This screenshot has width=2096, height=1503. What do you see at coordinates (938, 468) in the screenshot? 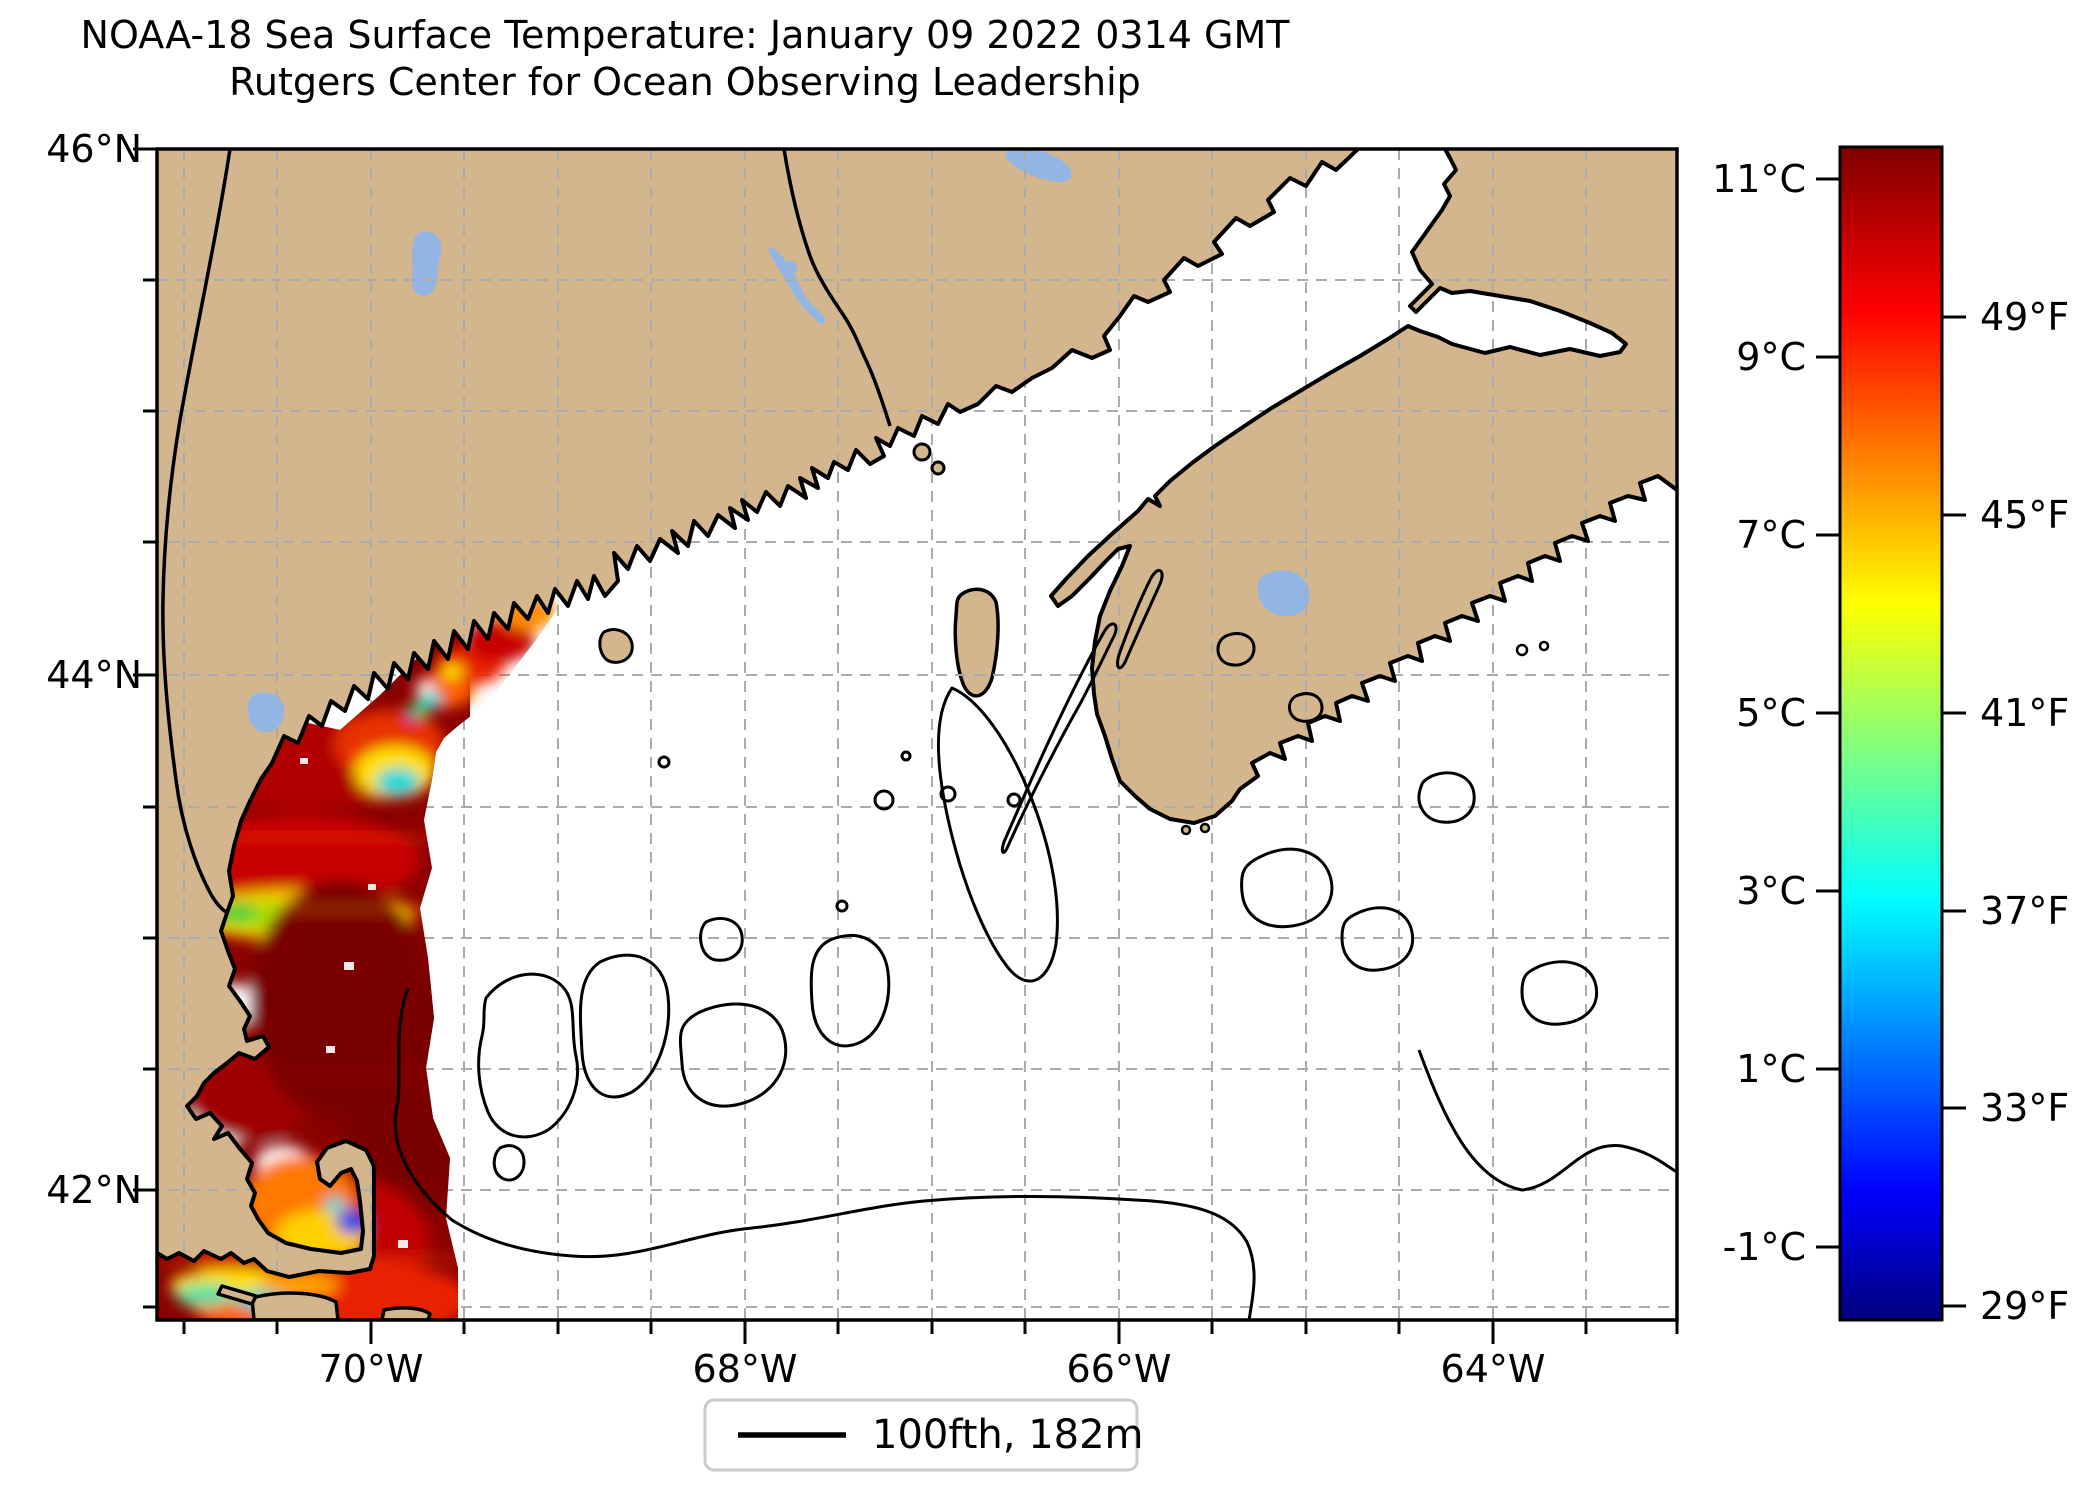
I see `island-deer` at bounding box center [938, 468].